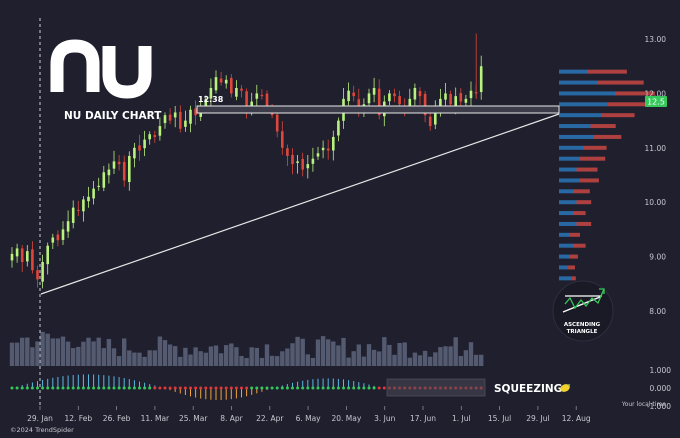 This screenshot has width=680, height=438. What do you see at coordinates (656, 93) in the screenshot?
I see `price-tick-label: 12.00` at bounding box center [656, 93].